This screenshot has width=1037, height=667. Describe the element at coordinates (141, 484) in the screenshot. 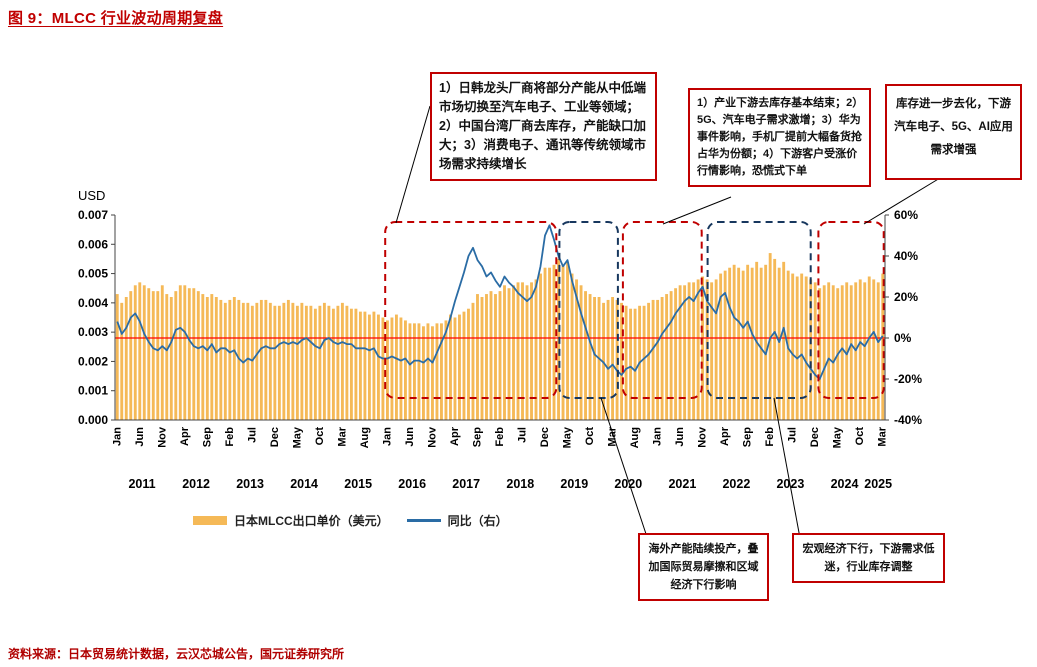

I see `x-axis-year-label: 2011` at that location.